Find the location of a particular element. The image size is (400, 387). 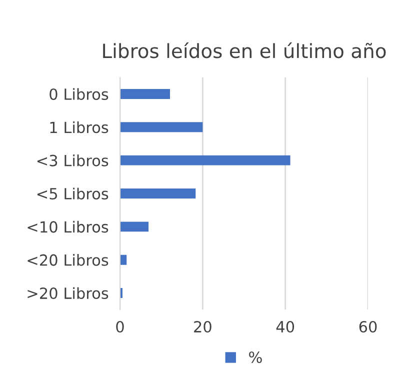

x-tick-label: 20 is located at coordinates (203, 326).